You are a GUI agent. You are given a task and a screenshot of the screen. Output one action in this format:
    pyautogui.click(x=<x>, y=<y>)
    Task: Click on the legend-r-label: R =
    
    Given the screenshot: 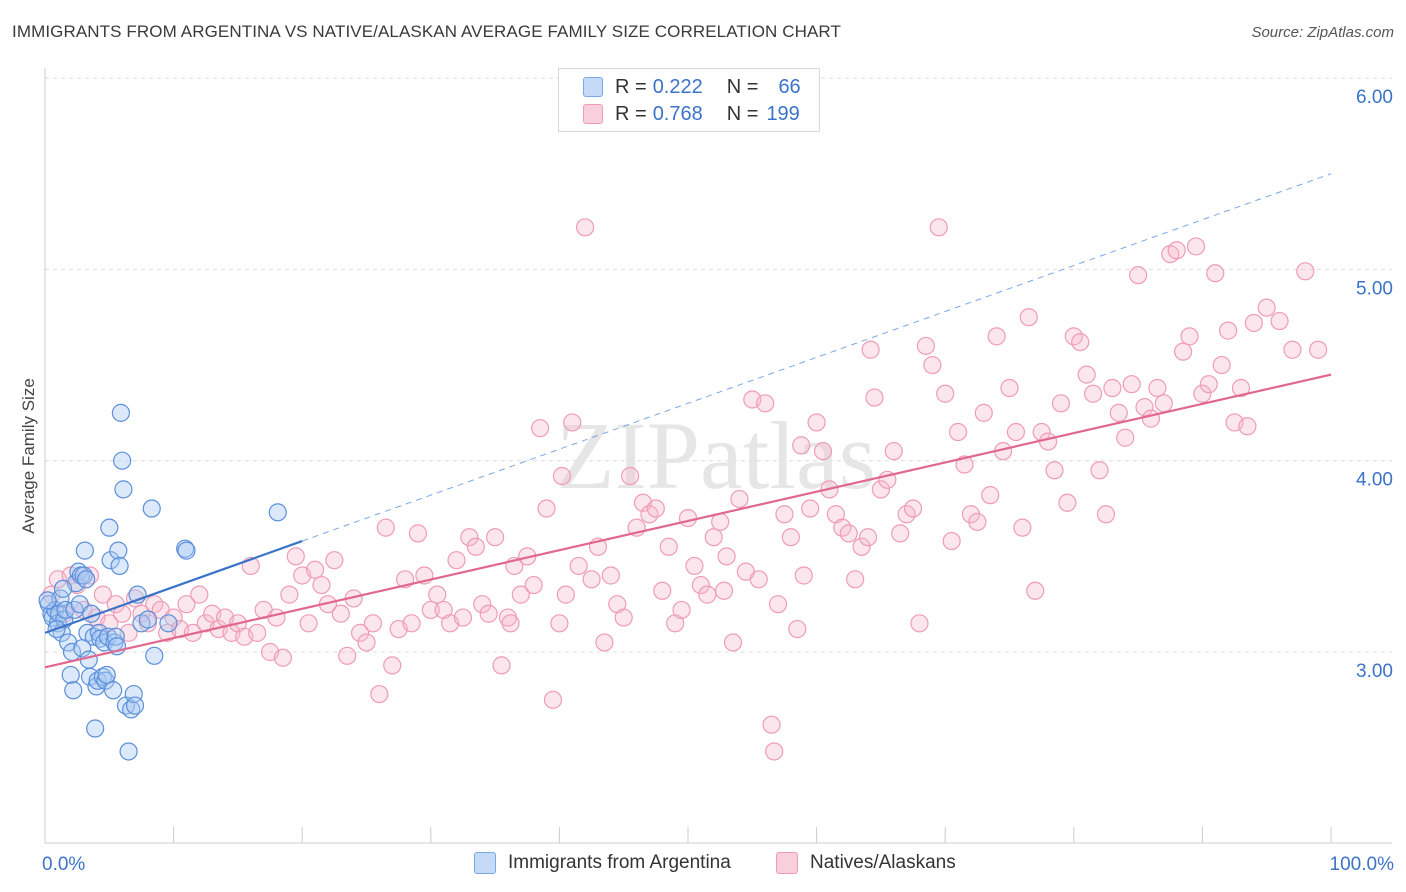 What is the action you would take?
    pyautogui.click(x=631, y=86)
    